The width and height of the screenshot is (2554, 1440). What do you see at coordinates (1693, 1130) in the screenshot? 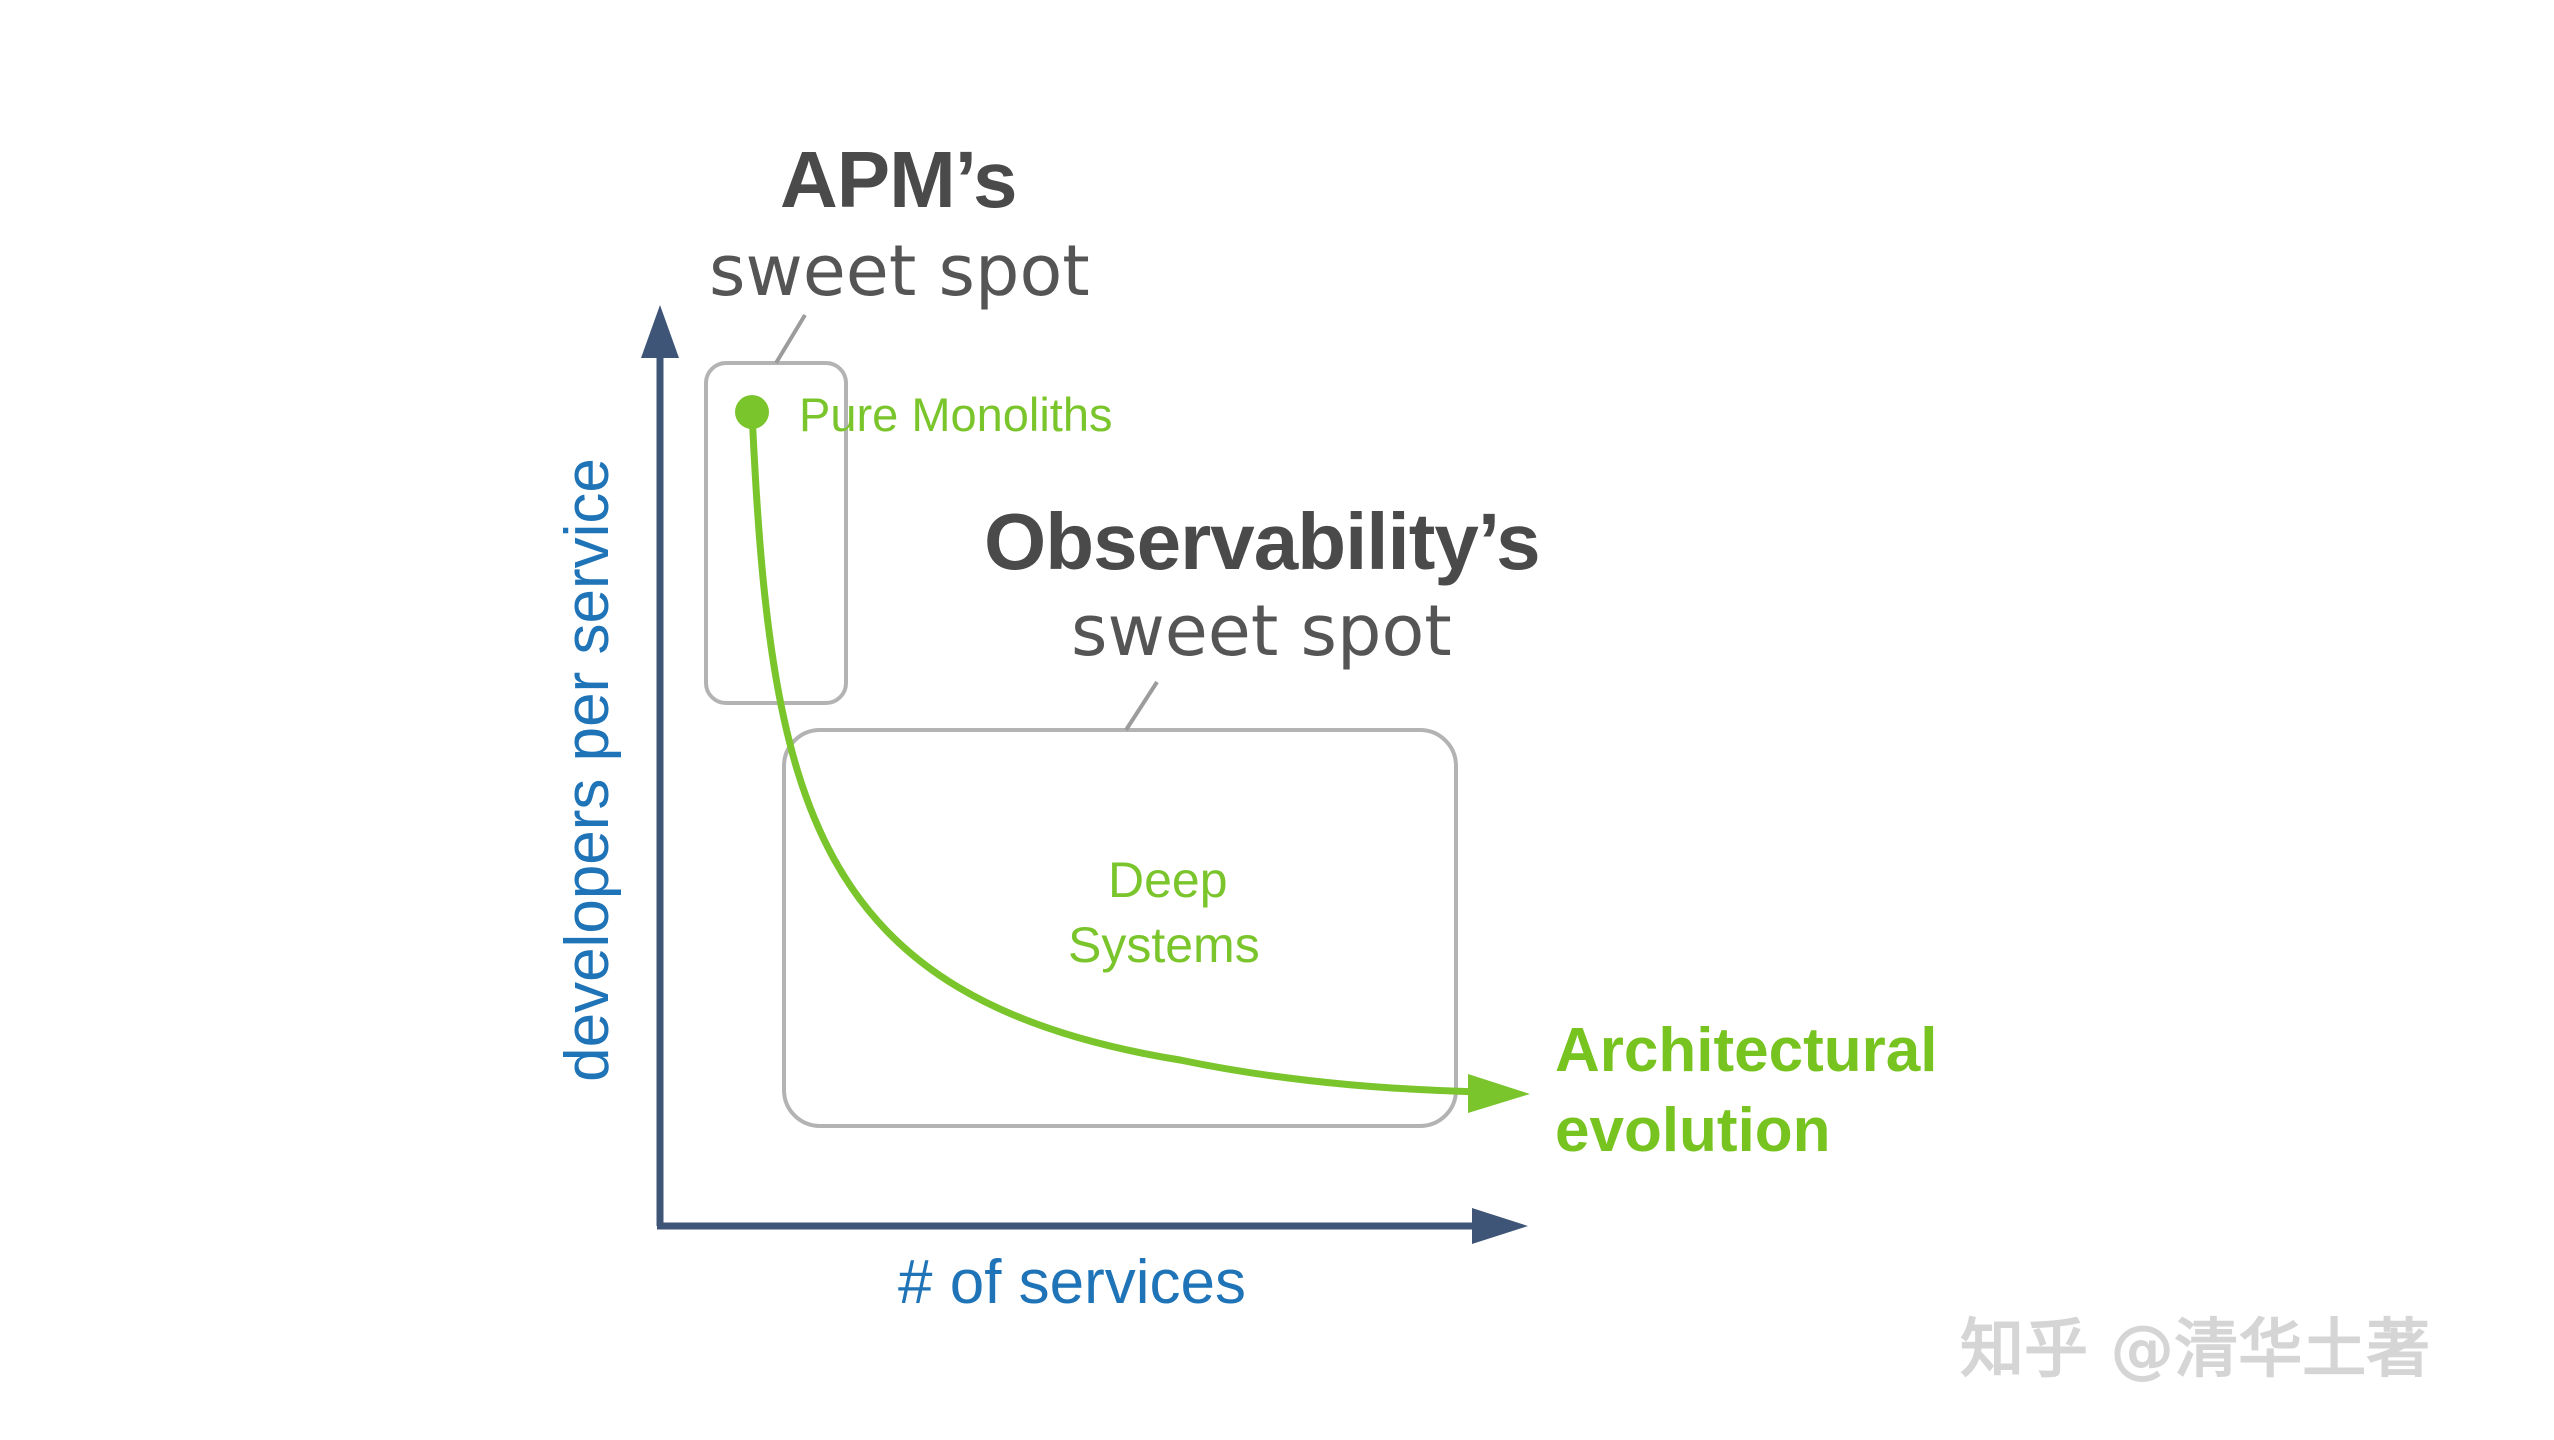
I see `architectural-evolution-label-line2: evolution` at bounding box center [1693, 1130].